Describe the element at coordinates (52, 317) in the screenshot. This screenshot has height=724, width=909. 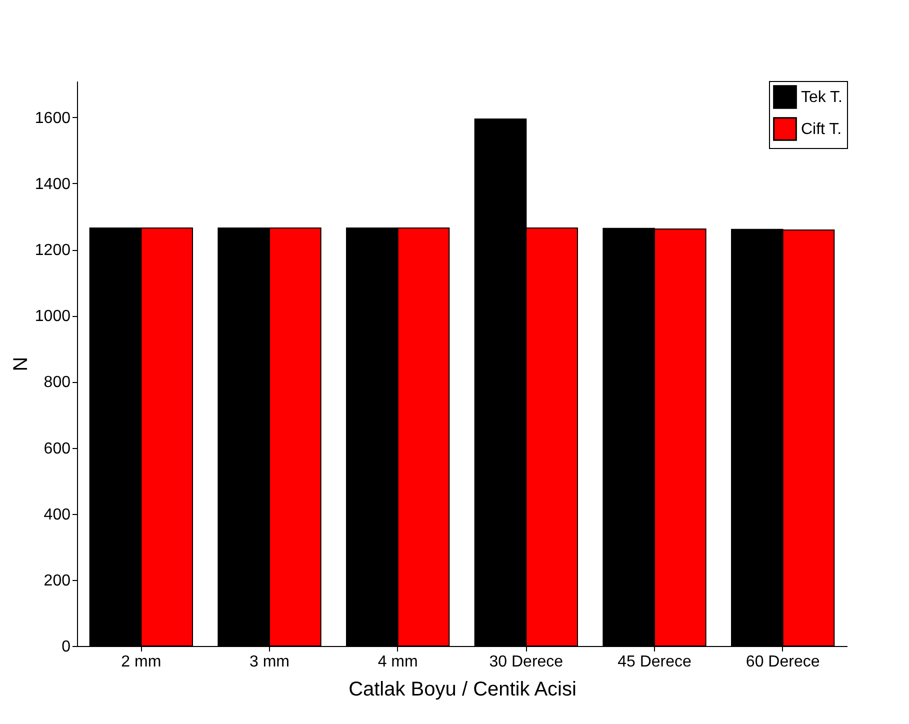
I see `y-tick-label: 1000` at that location.